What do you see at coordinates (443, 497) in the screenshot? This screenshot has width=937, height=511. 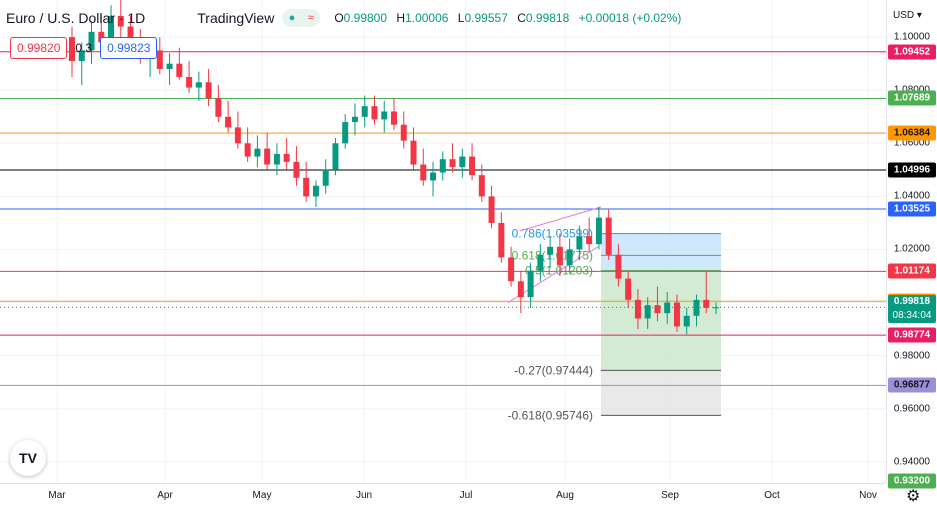 I see `time-scale: Mar Apr May Jun Jul Aug Sep Oct Nov` at bounding box center [443, 497].